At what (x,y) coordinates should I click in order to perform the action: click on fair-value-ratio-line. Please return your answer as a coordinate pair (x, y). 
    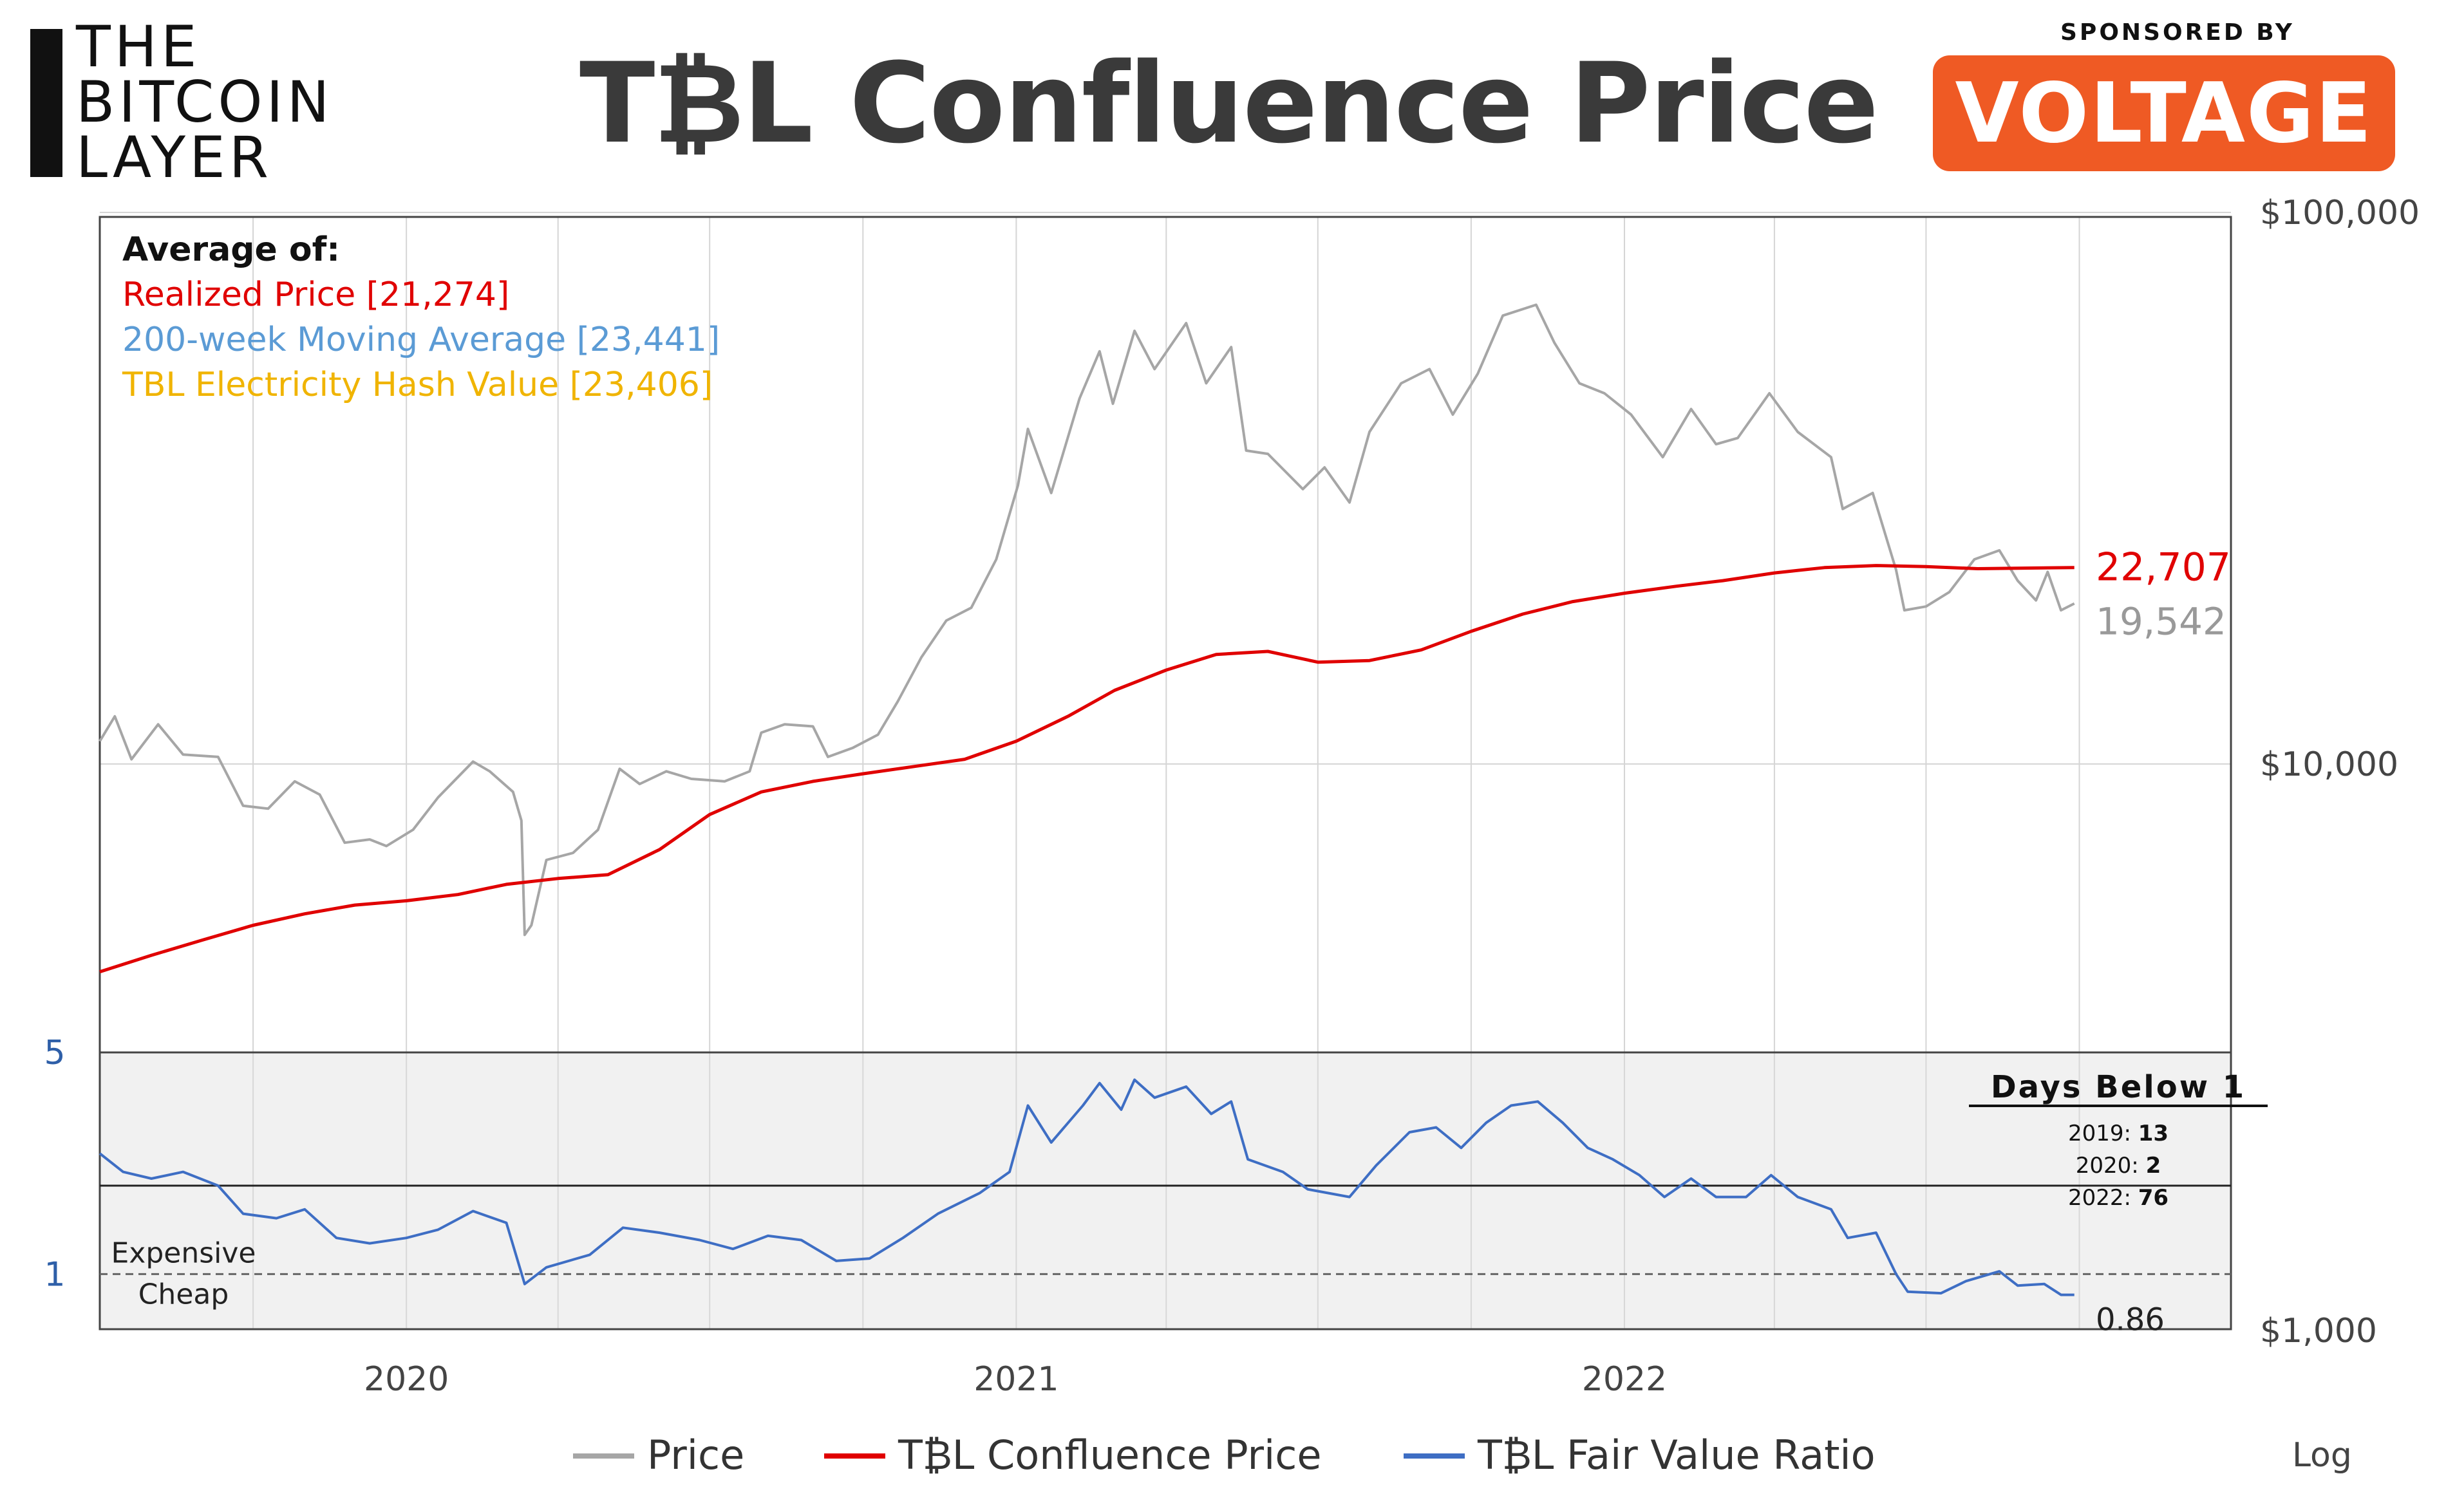
    Looking at the image, I should click on (1087, 1187).